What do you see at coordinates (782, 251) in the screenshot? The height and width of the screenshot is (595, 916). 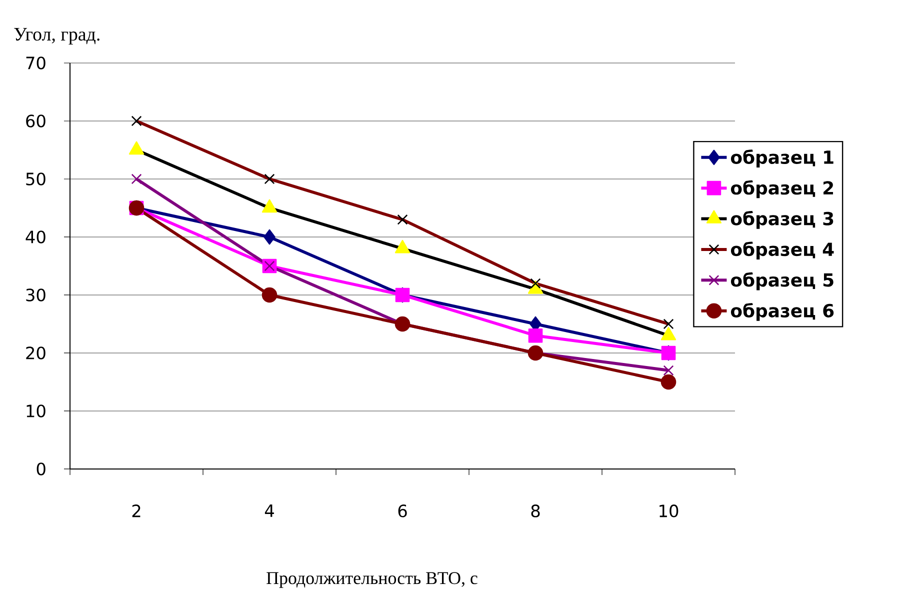 I see `legend-label: образец 4` at bounding box center [782, 251].